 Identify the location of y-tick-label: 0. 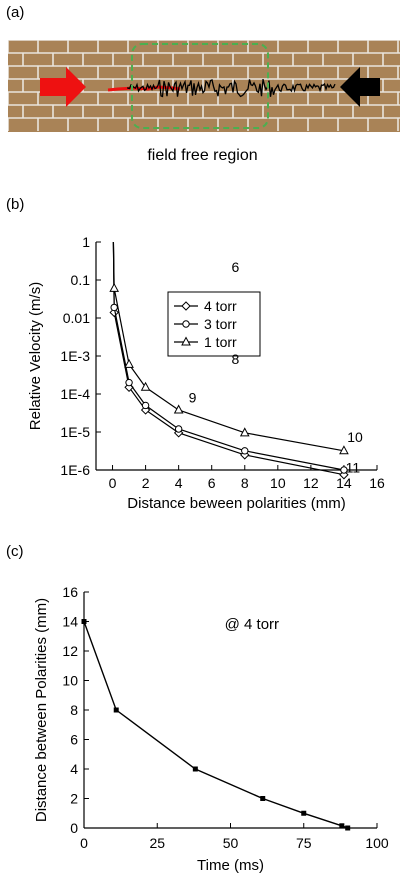
(74, 828).